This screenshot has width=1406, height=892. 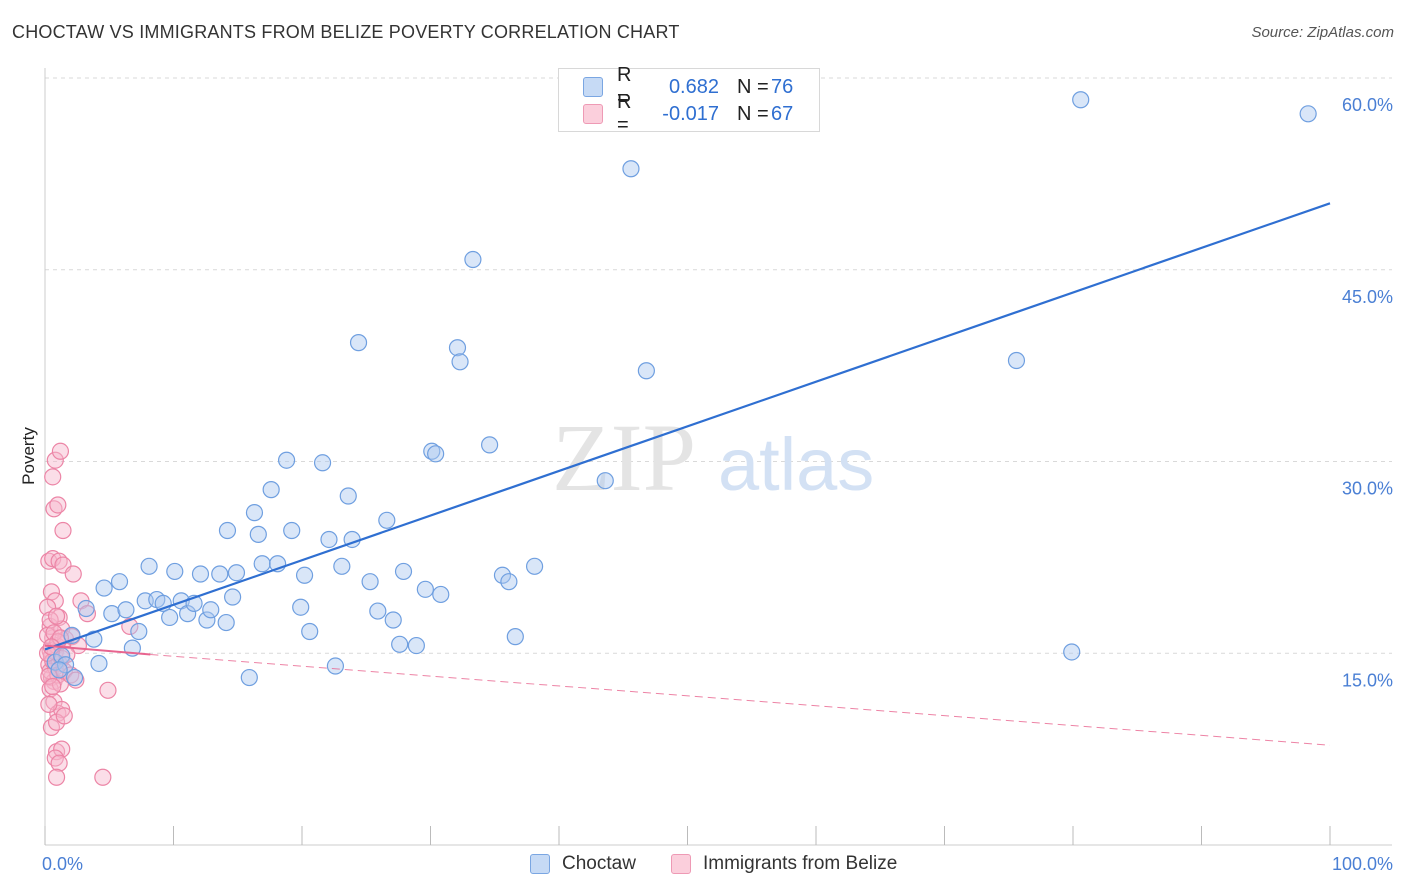 What do you see at coordinates (753, 113) in the screenshot?
I see `legend-n-label: N =` at bounding box center [753, 113].